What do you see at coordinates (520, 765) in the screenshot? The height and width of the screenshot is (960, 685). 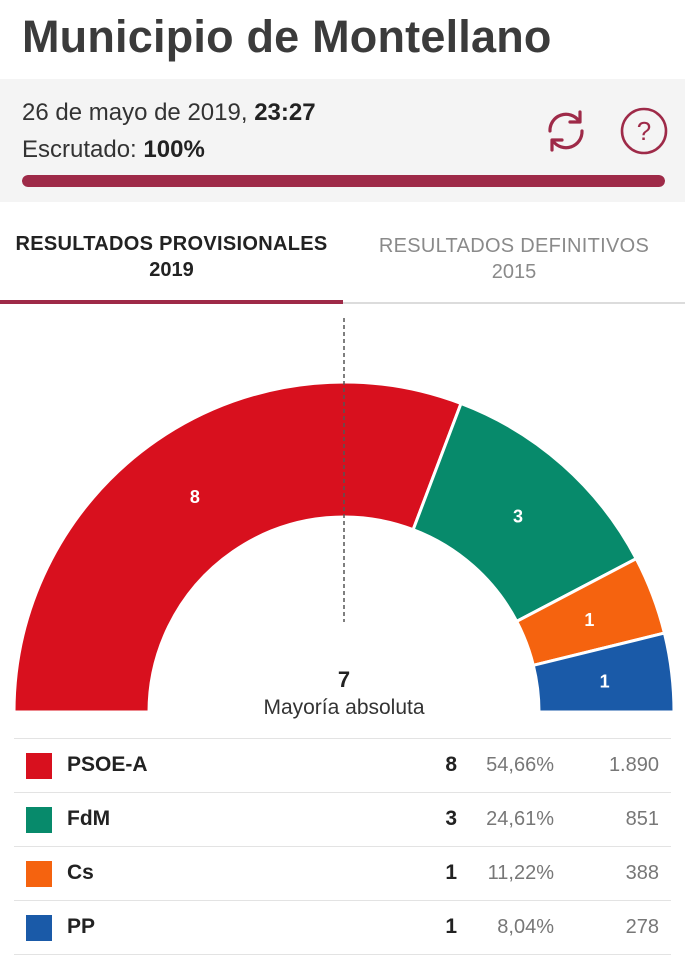 I see `party-vote-percent: 54,66%` at bounding box center [520, 765].